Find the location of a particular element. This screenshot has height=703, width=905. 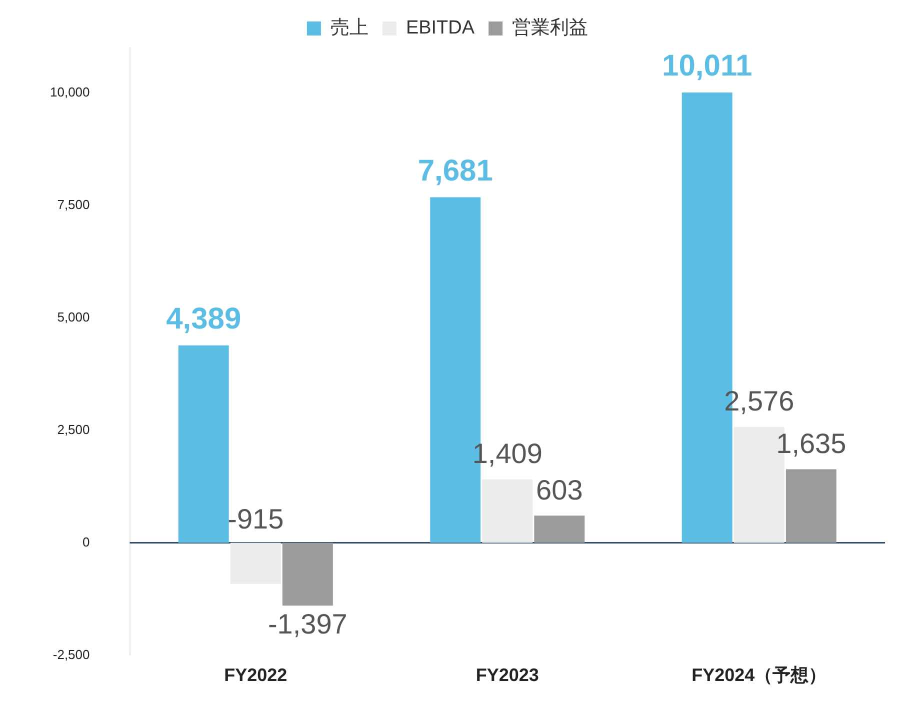

legend-label: 売上 is located at coordinates (349, 28).